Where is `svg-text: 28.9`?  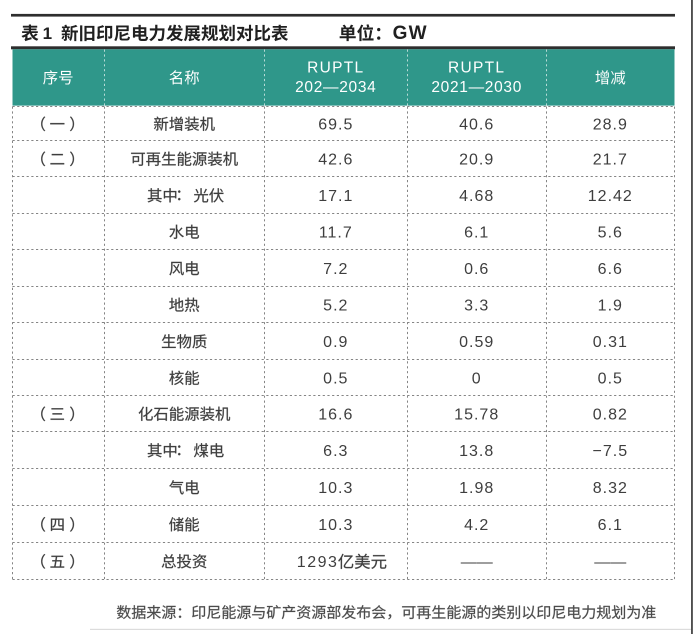 svg-text: 28.9 is located at coordinates (610, 125).